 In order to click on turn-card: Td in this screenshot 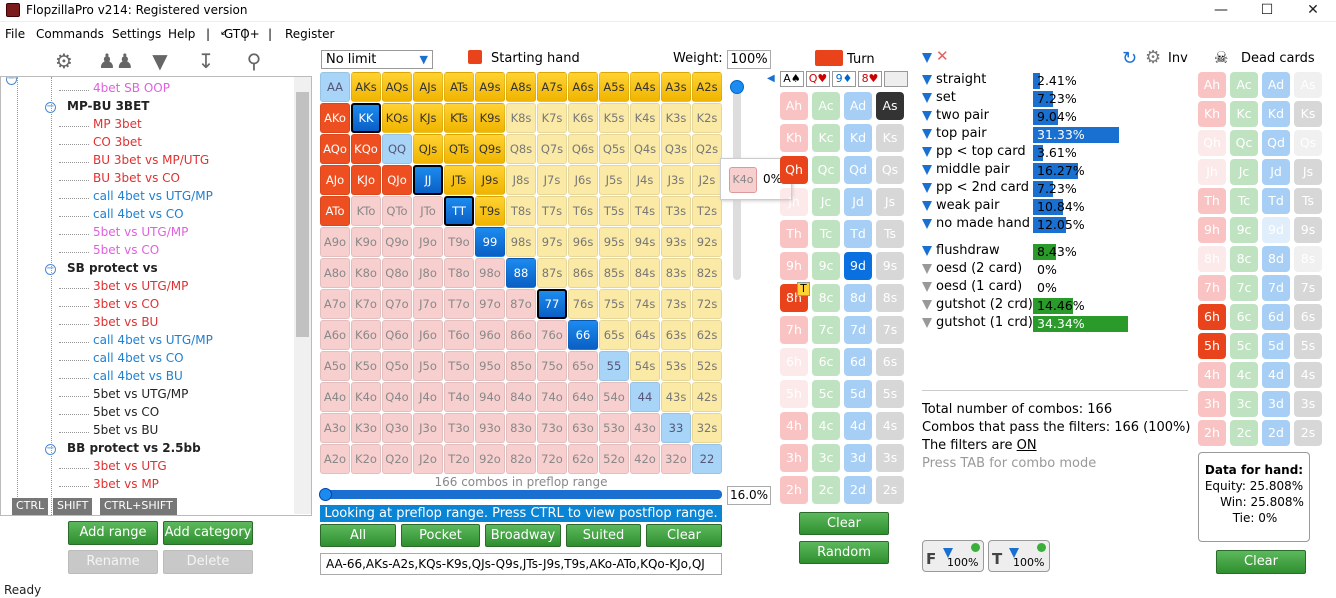, I will do `click(858, 234)`.